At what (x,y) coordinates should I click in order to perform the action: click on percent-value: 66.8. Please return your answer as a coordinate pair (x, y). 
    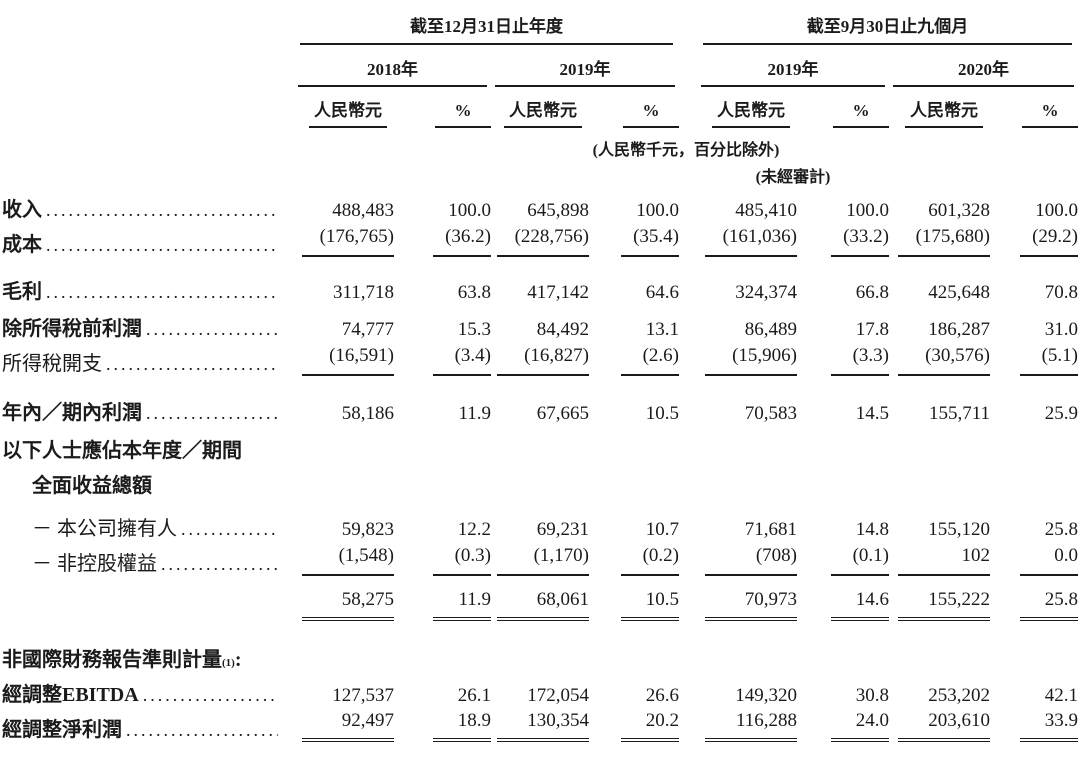
    Looking at the image, I should click on (872, 292).